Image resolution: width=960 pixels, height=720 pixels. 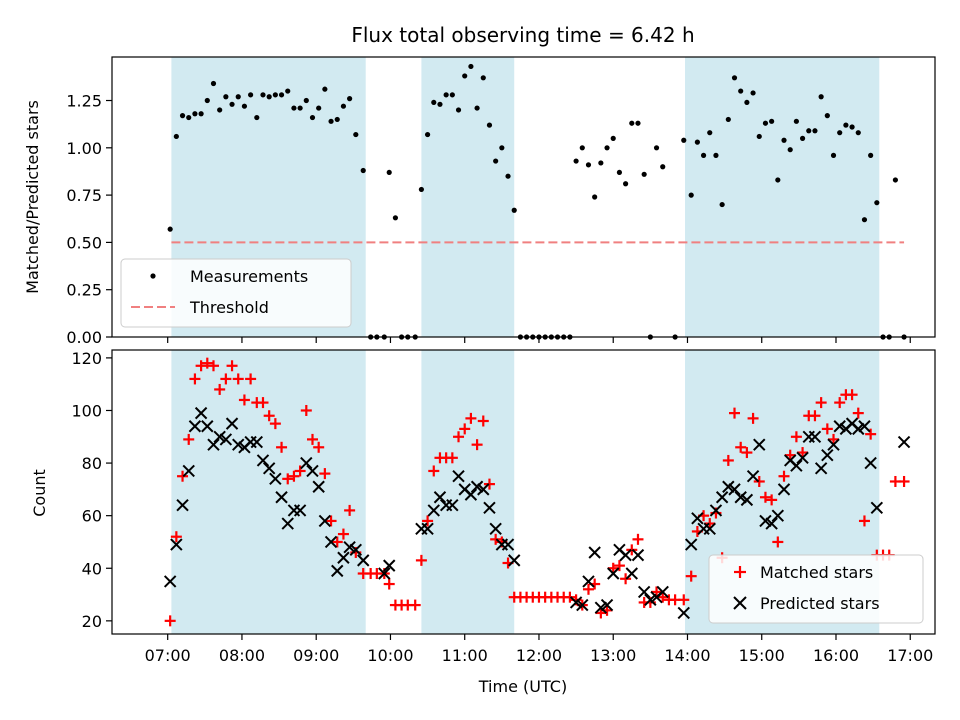 I want to click on x-axis-label: Time (UTC), so click(x=522, y=686).